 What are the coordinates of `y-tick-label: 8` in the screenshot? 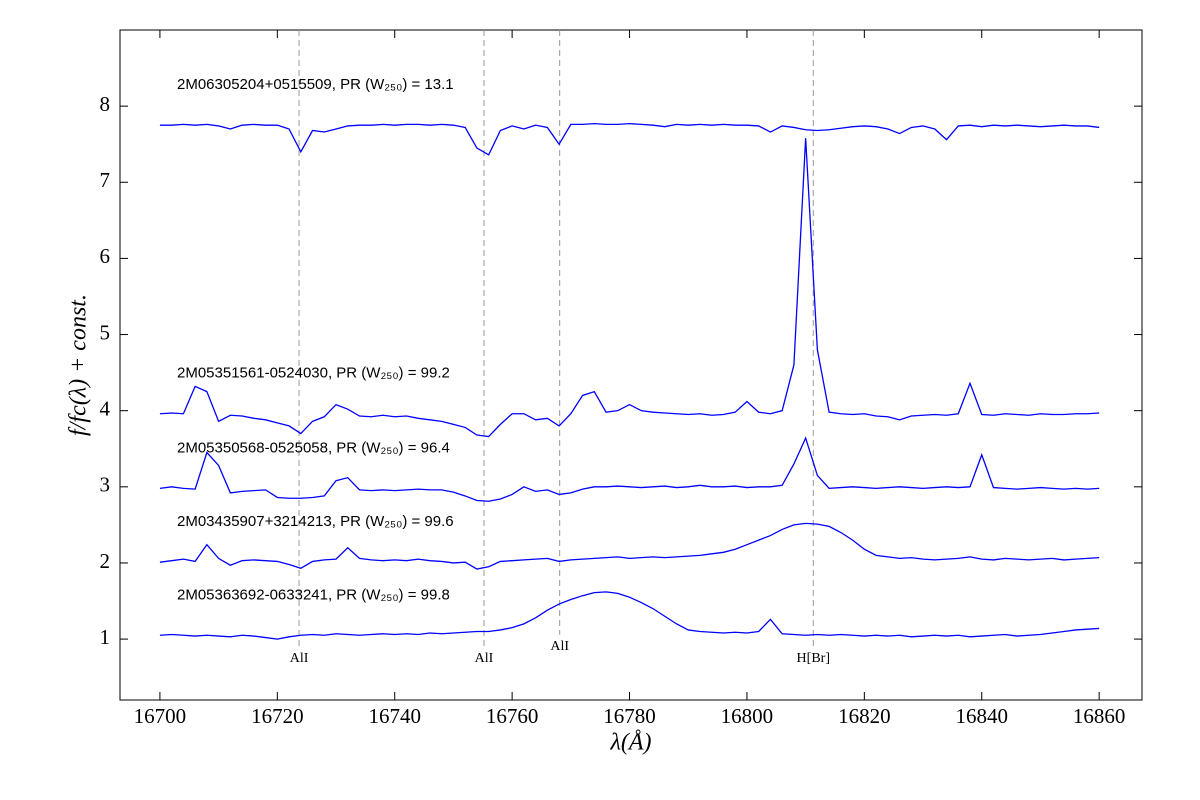 It's located at (105, 104).